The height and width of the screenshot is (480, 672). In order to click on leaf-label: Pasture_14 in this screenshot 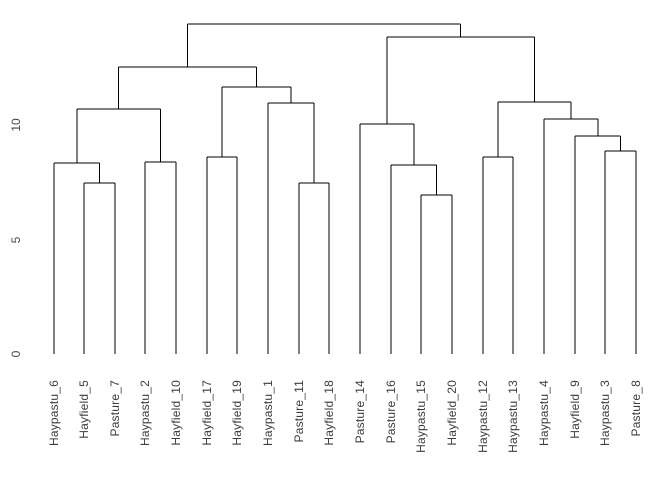, I will do `click(360, 412)`.